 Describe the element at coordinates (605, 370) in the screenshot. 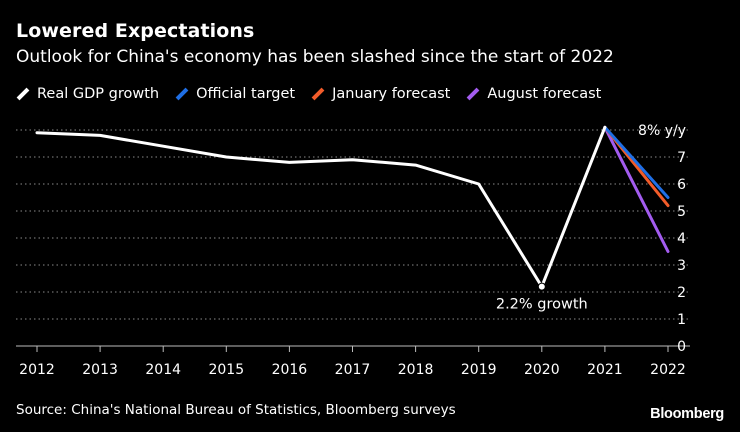

I see `x-tick-label-2021: 2021` at that location.